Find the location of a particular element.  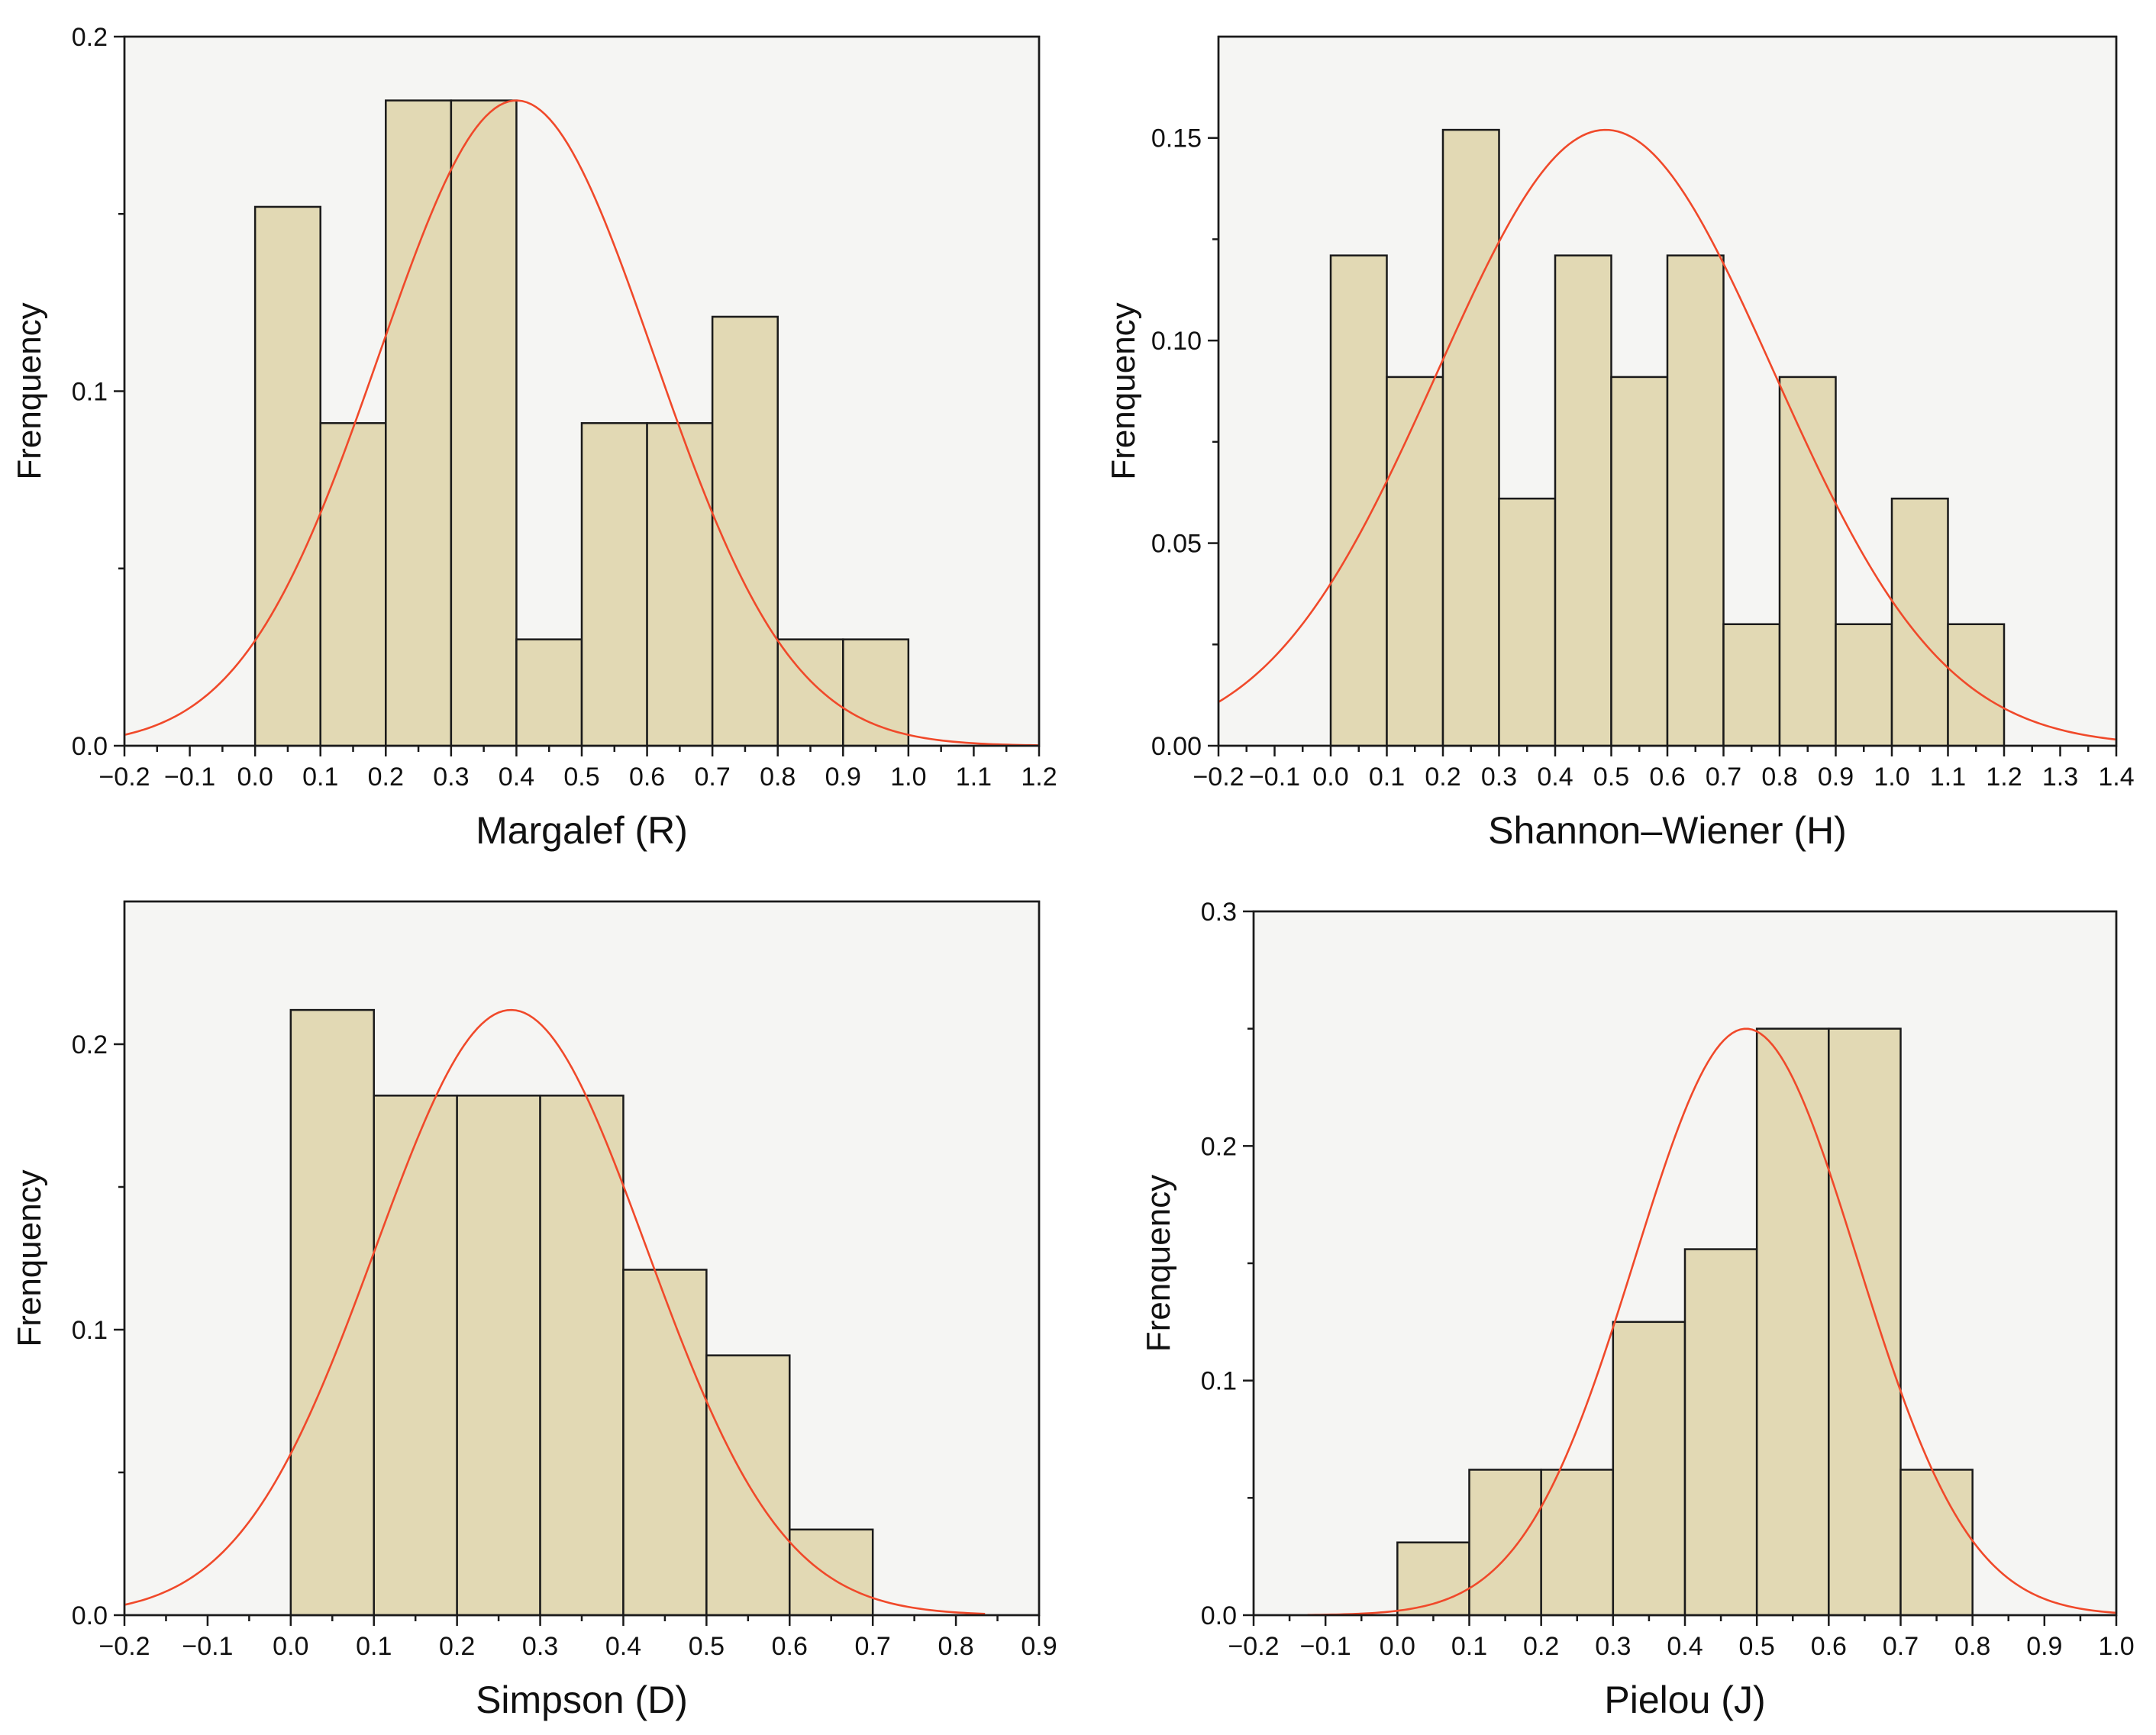

y-tick-label: 0.10 is located at coordinates (1176, 342).